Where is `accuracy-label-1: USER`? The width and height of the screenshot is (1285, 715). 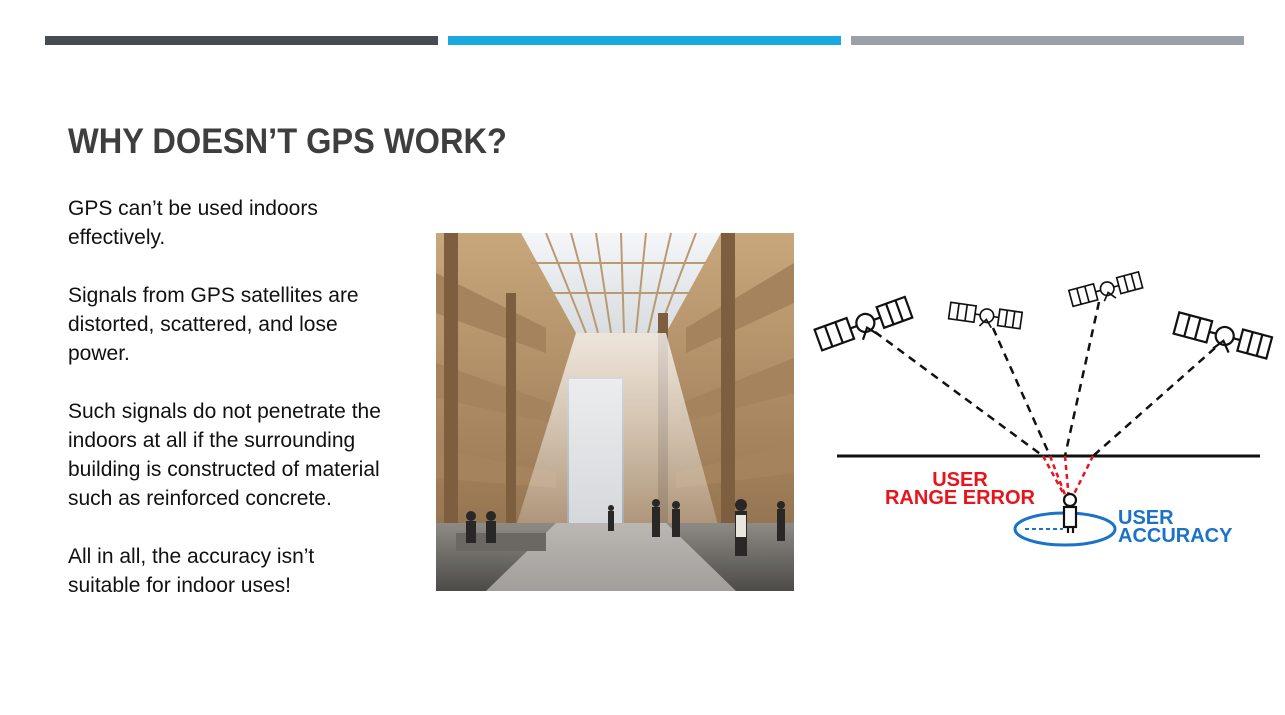
accuracy-label-1: USER is located at coordinates (1146, 518).